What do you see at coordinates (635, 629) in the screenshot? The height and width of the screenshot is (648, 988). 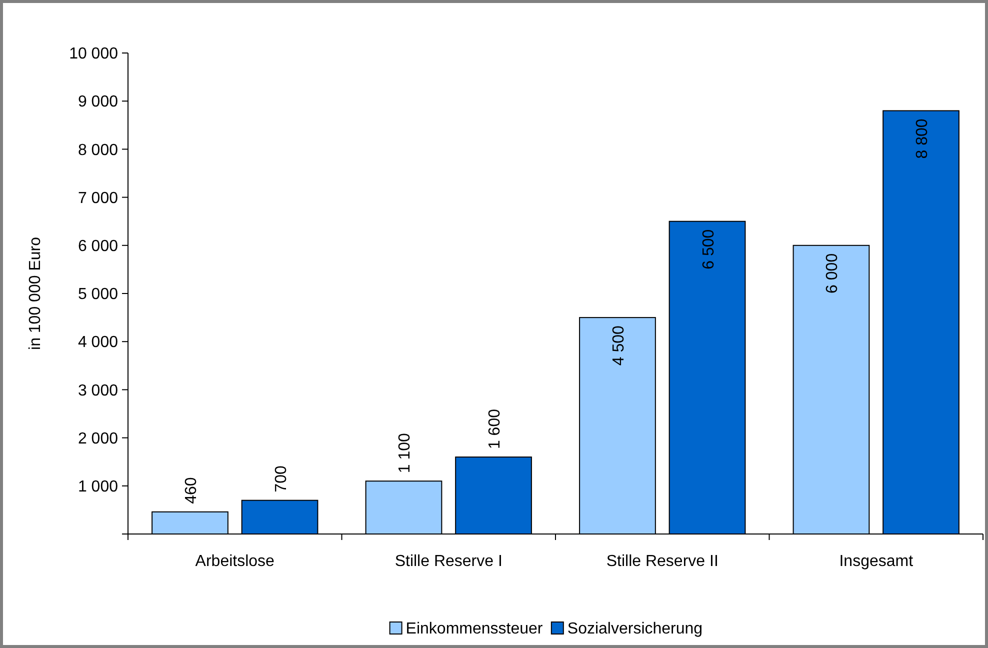 I see `legend-label: Sozialversicherung` at bounding box center [635, 629].